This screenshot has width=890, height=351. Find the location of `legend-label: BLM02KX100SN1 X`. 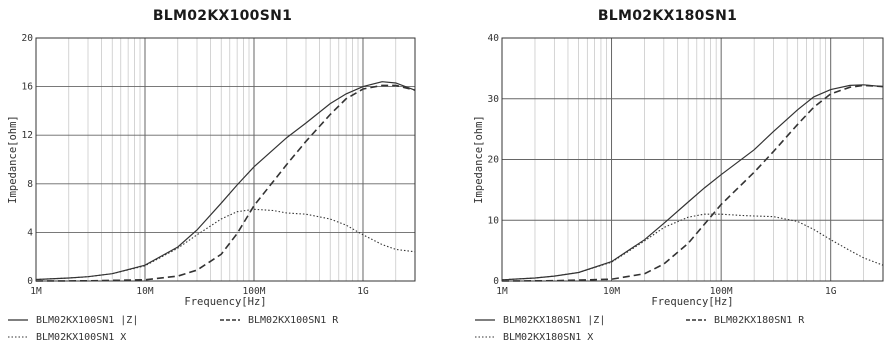

legend-label: BLM02KX100SN1 X is located at coordinates (81, 337).